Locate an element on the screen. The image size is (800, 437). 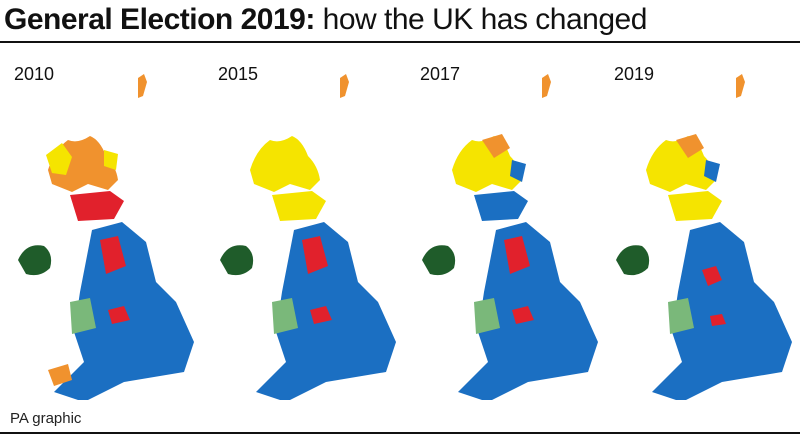
wales-region is located at coordinates (83, 316).